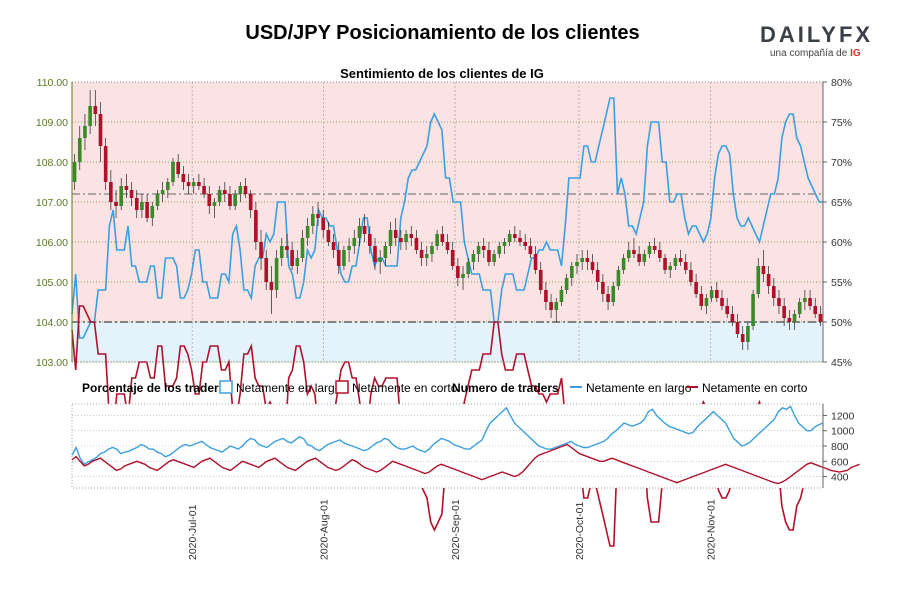 The image size is (900, 600). Describe the element at coordinates (342, 387) in the screenshot. I see `legend-pct-short-swatch` at that location.